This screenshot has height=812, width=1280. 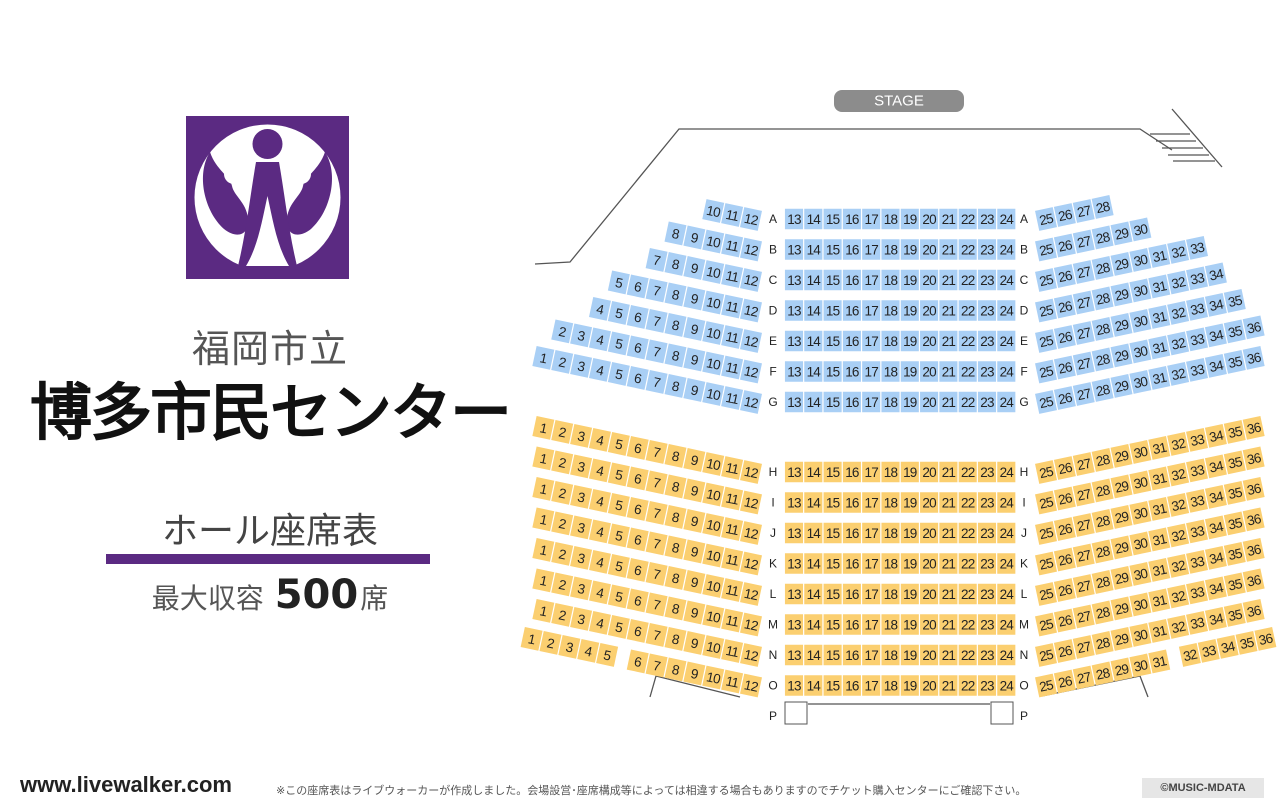 What do you see at coordinates (637, 509) in the screenshot?
I see `seat: 6` at bounding box center [637, 509].